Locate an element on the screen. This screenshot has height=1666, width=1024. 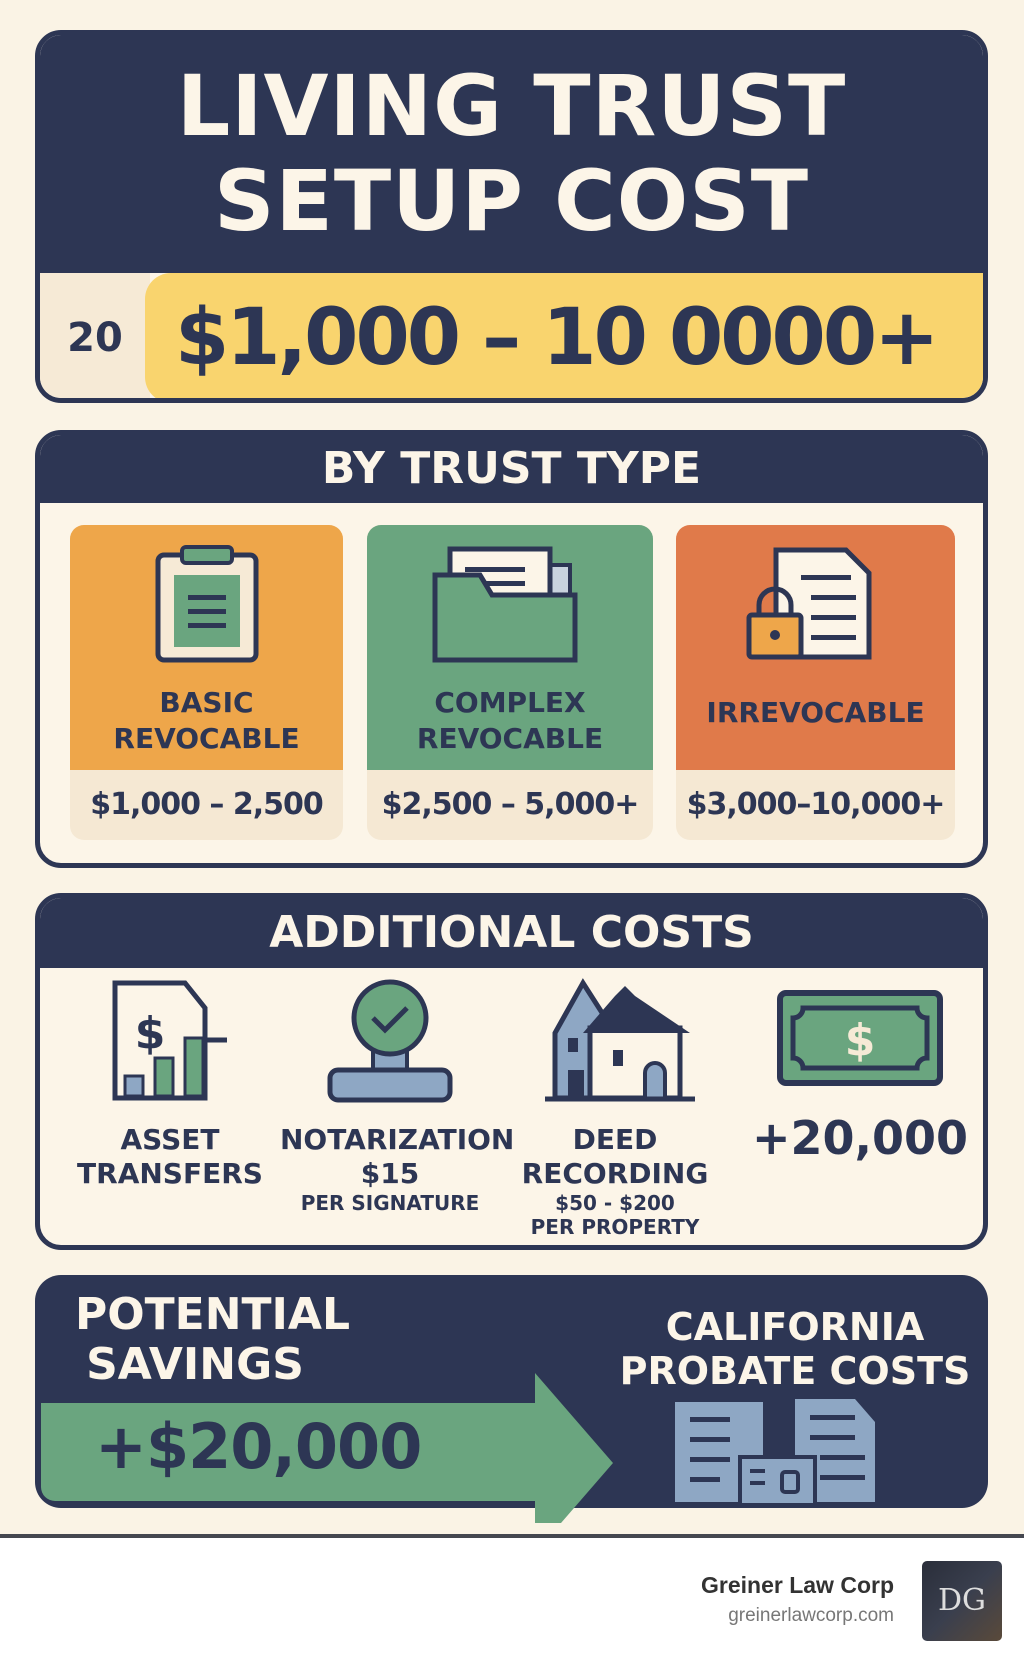
additional-costs-heading: ADDITIONAL COSTS is located at coordinates (511, 933).